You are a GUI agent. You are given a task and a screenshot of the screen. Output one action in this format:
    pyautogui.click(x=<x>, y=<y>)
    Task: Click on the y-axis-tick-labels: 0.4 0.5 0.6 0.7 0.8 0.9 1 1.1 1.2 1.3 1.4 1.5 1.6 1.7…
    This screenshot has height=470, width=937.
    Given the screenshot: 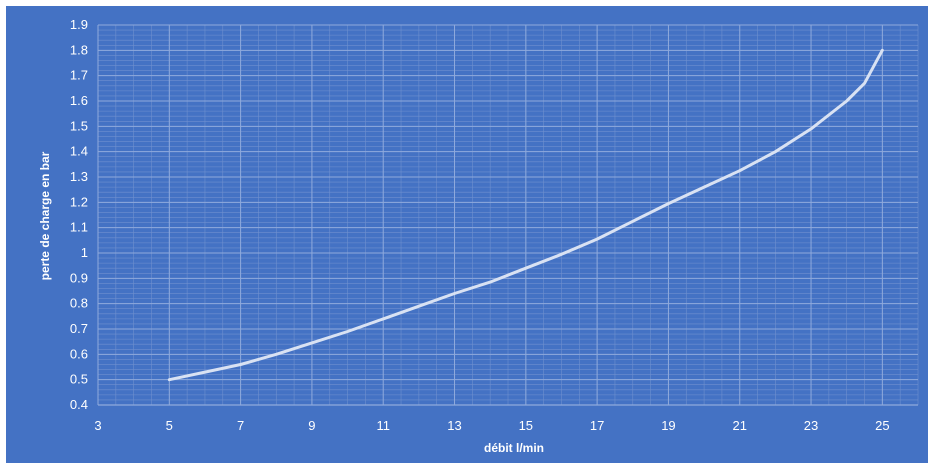 What is the action you would take?
    pyautogui.click(x=79, y=214)
    